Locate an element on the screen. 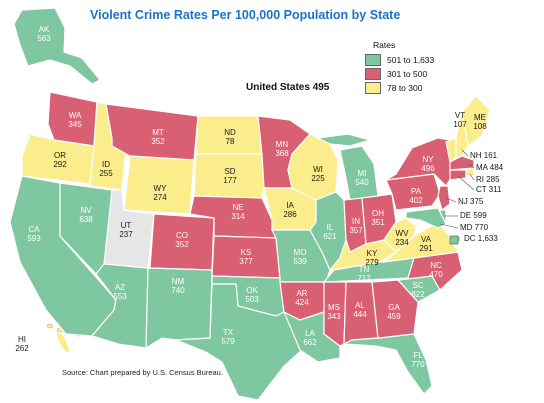 The width and height of the screenshot is (544, 403). state-value-nc: 470 is located at coordinates (436, 274).